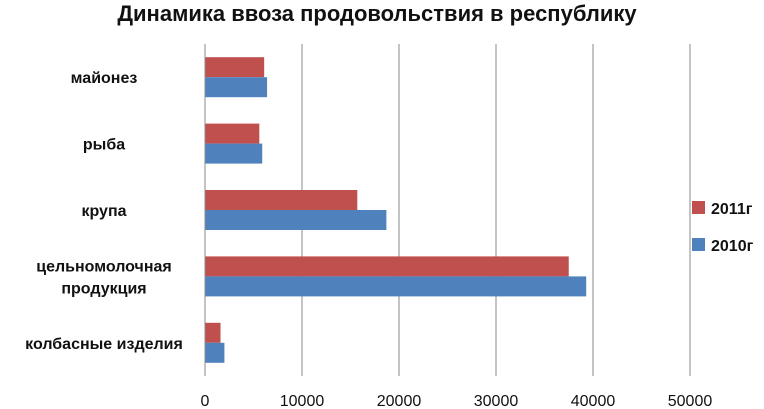 The height and width of the screenshot is (409, 764). Describe the element at coordinates (387, 266) in the screenshot. I see `bar-2011г-3` at that location.